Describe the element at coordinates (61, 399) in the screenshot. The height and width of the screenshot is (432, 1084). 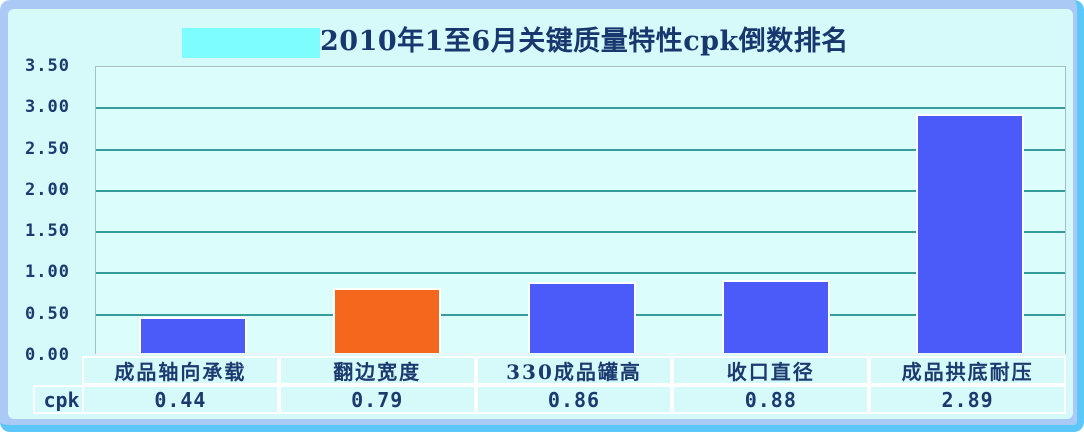
I see `series-label-cell: cpk` at that location.